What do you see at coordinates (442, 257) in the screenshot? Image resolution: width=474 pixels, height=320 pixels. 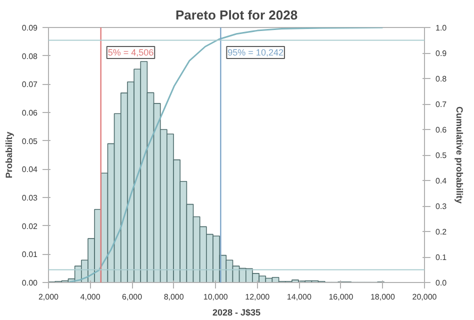 I see `y2-tick-label: 0.1` at bounding box center [442, 257].